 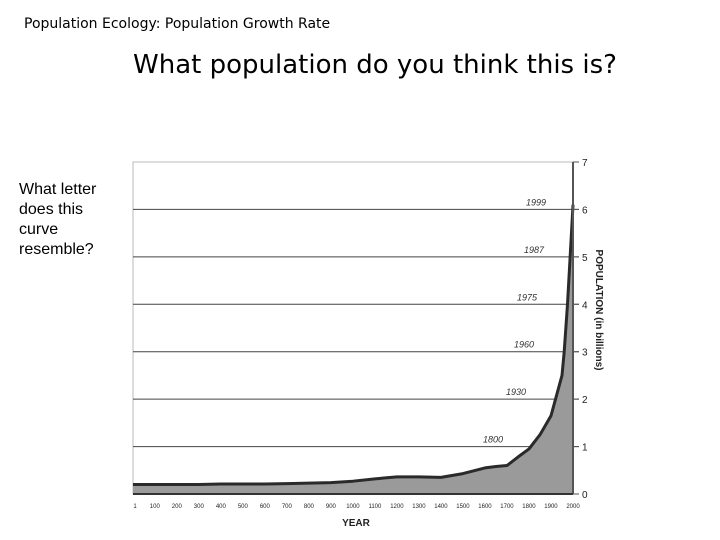 What do you see at coordinates (529, 507) in the screenshot?
I see `x-tick-label: 1800` at bounding box center [529, 507].